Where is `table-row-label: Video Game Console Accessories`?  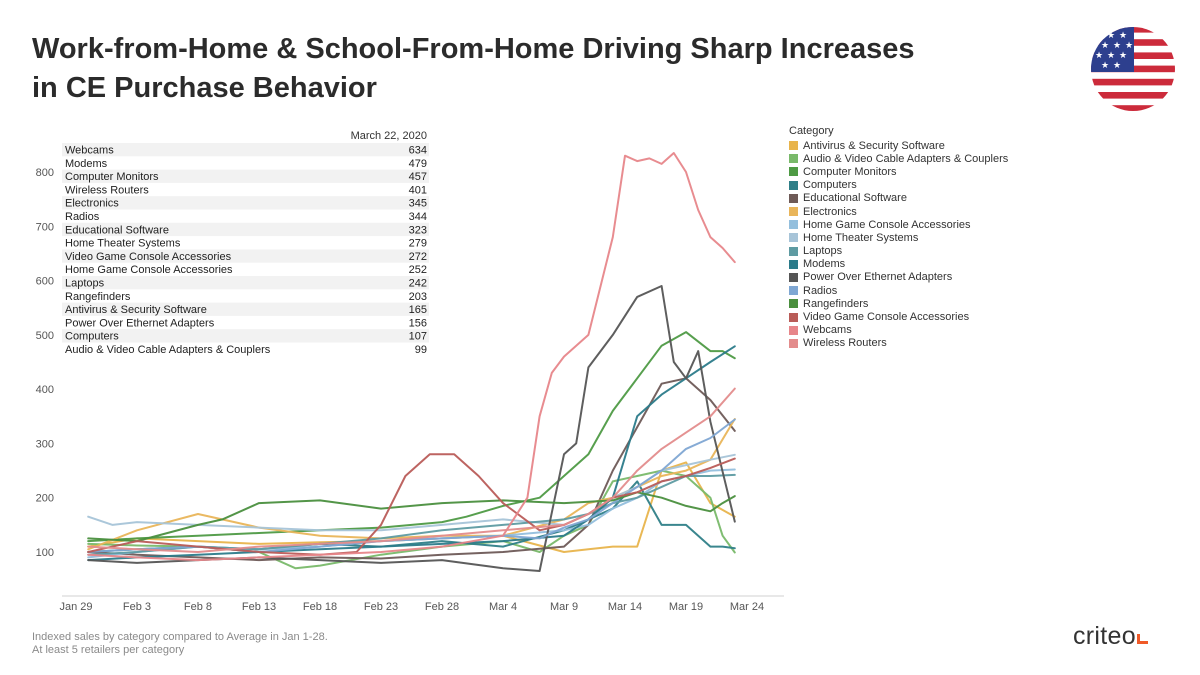
table-row-label: Video Game Console Accessories is located at coordinates (148, 257).